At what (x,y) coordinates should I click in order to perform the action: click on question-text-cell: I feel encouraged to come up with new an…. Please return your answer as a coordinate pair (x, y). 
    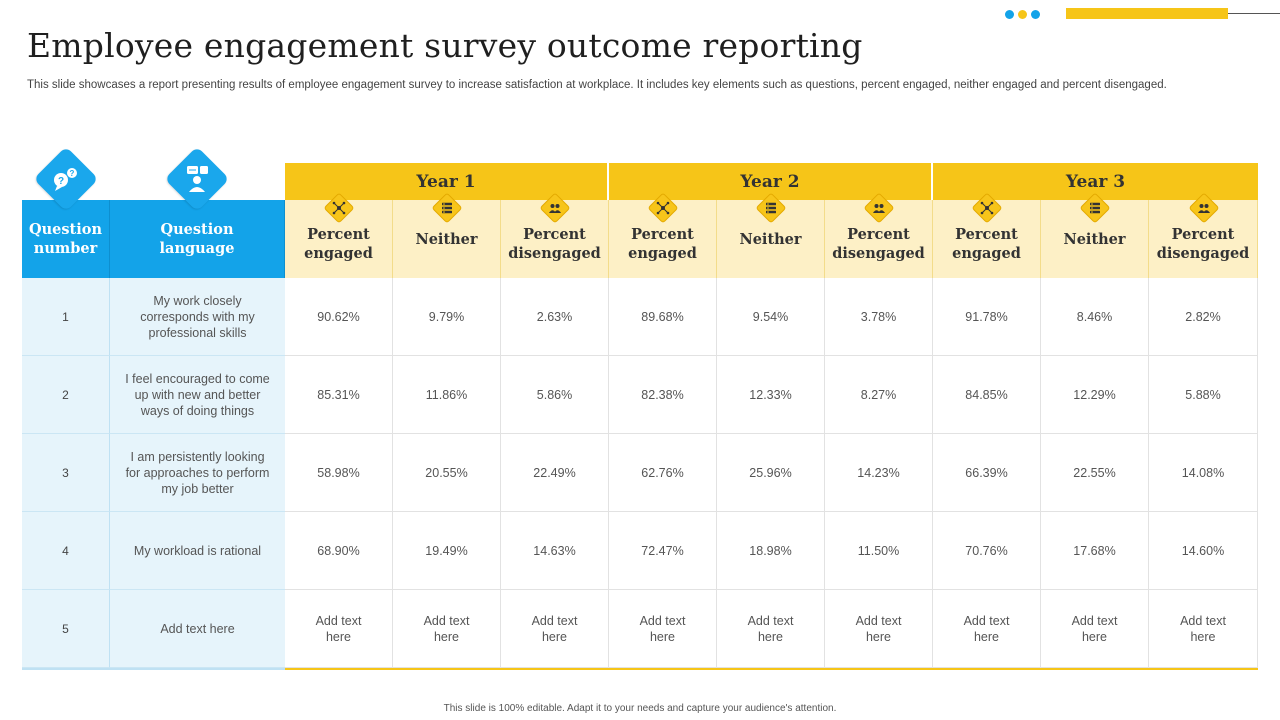
    Looking at the image, I should click on (197, 395).